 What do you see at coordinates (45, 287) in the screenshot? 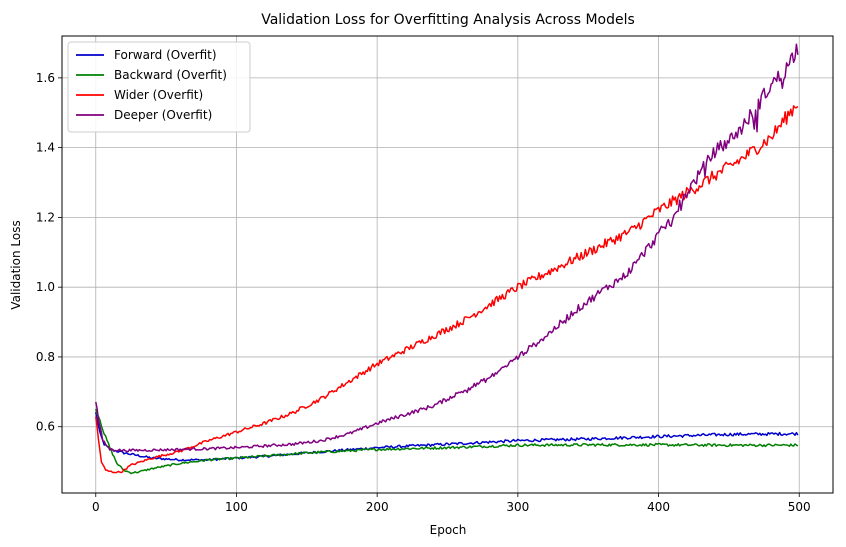
I see `y-tick-label: 1.0` at bounding box center [45, 287].